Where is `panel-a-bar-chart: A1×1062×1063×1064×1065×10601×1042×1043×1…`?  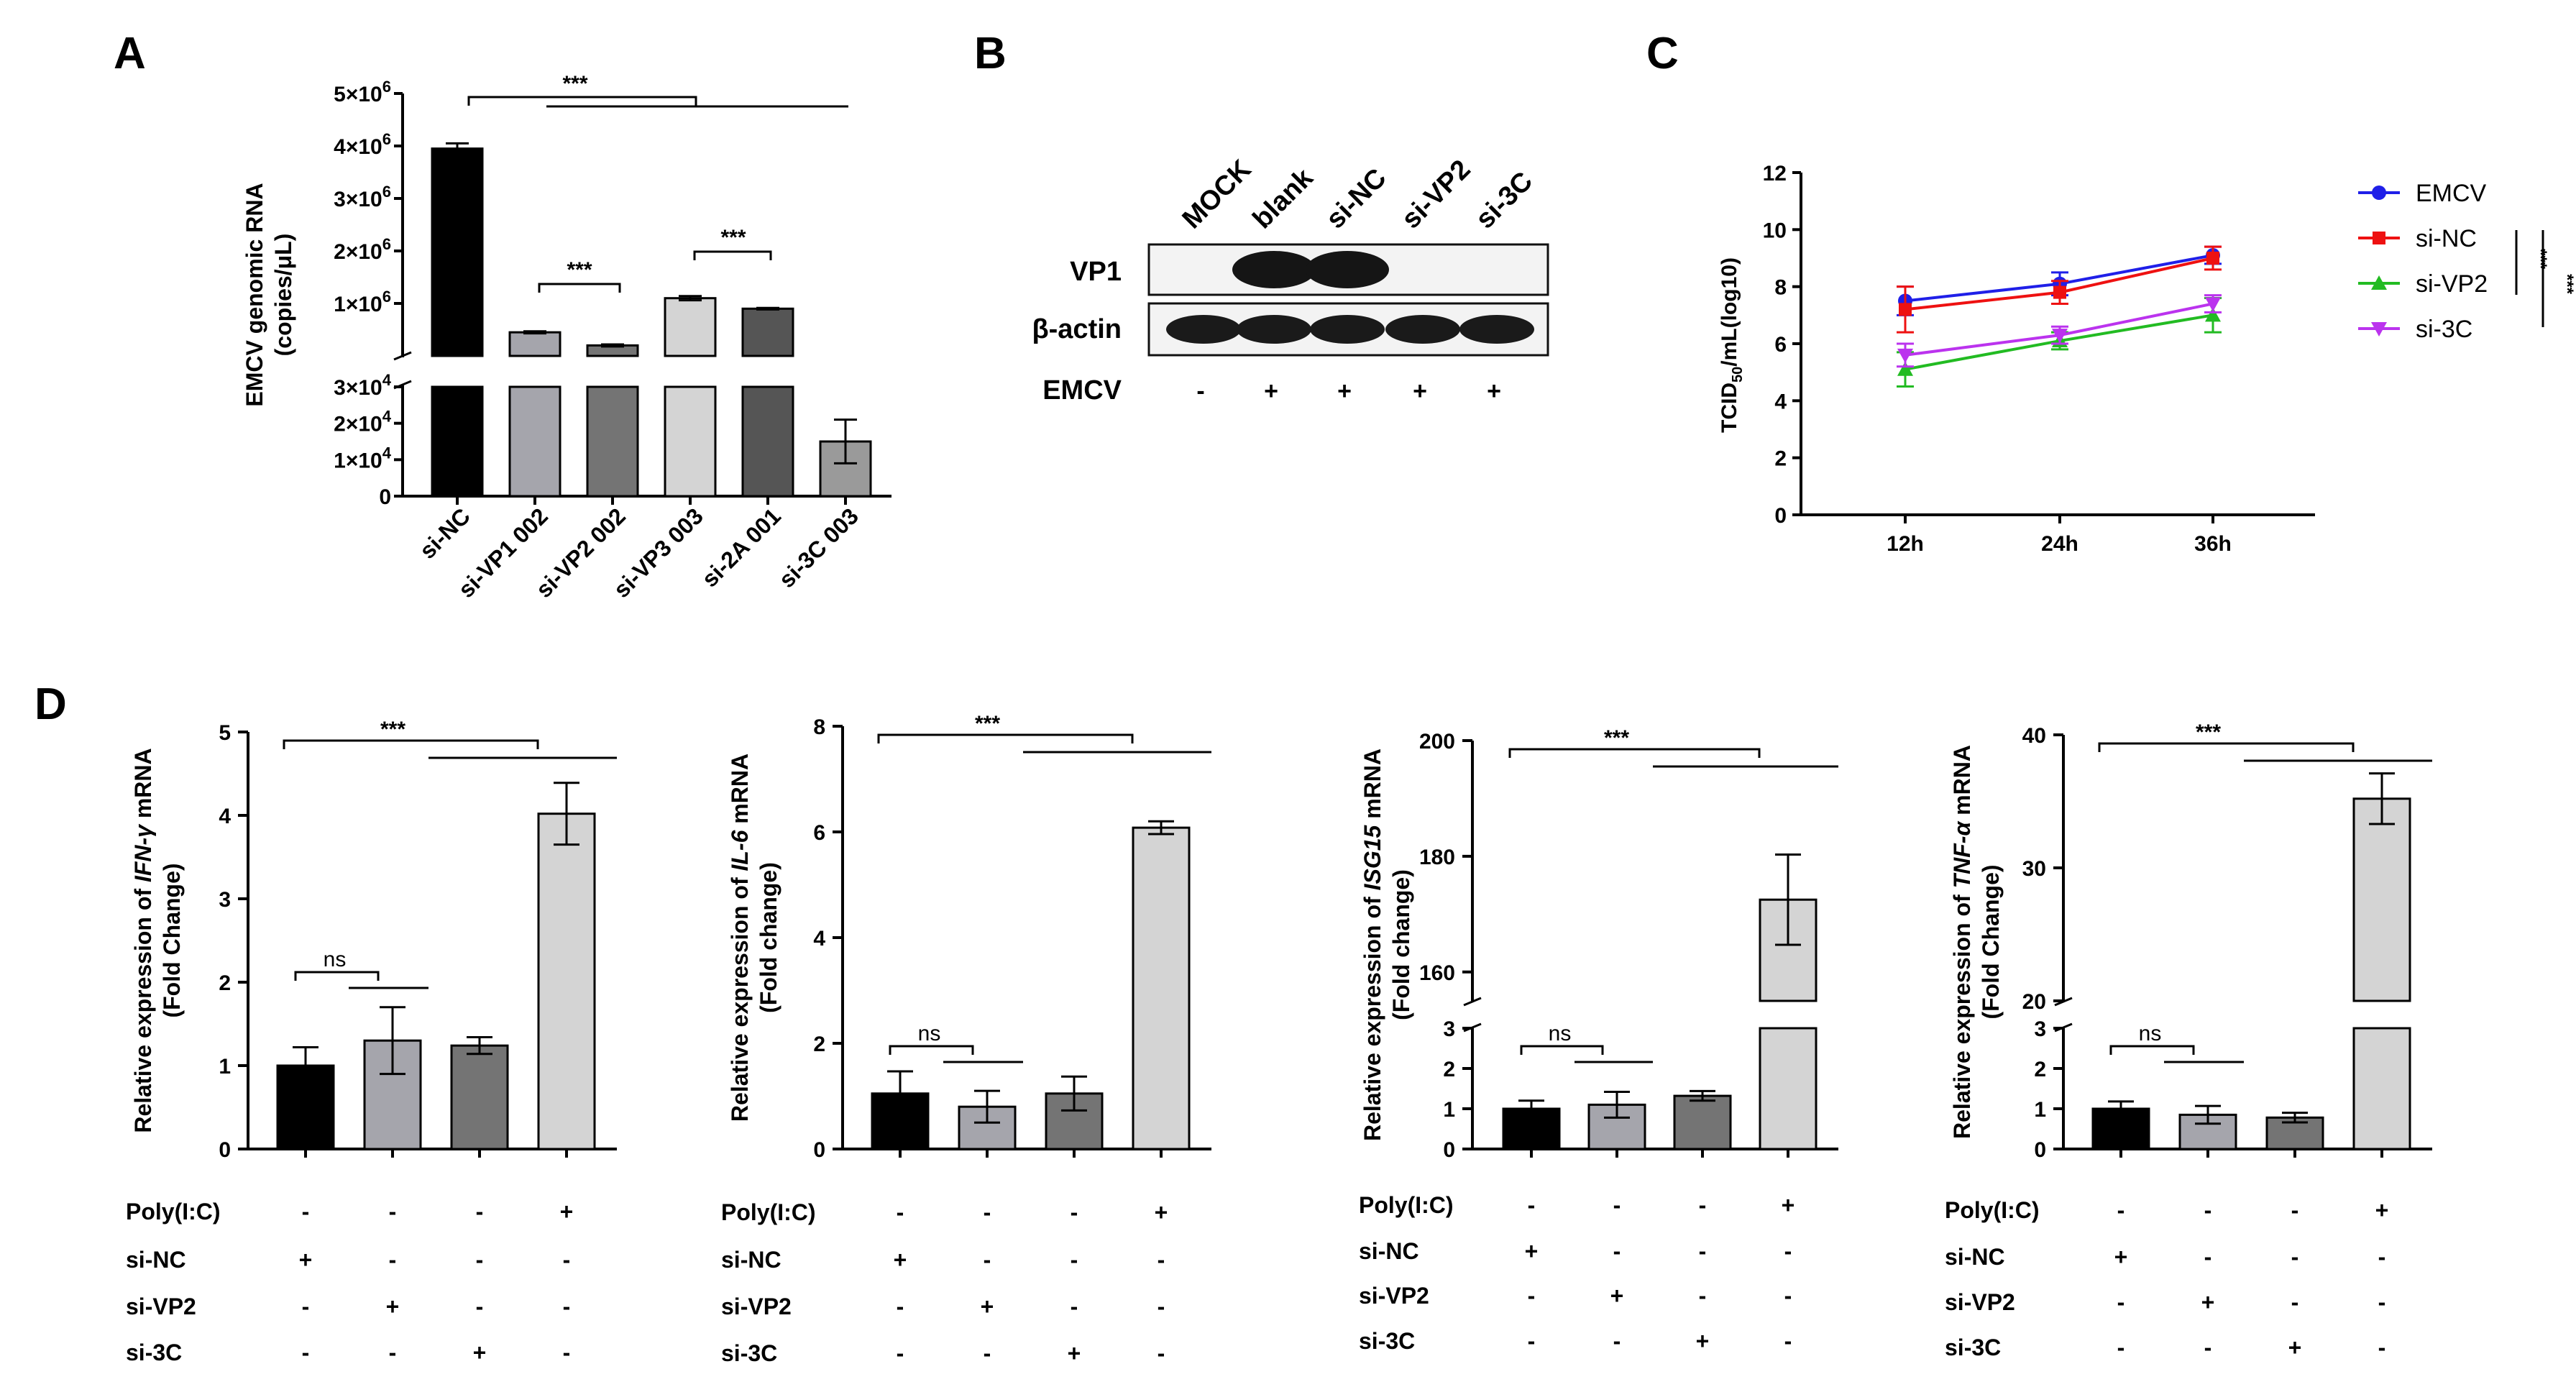 panel-a-bar-chart: A1×1062×1063×1064×1065×10601×1042×1043×1… is located at coordinates (502, 316).